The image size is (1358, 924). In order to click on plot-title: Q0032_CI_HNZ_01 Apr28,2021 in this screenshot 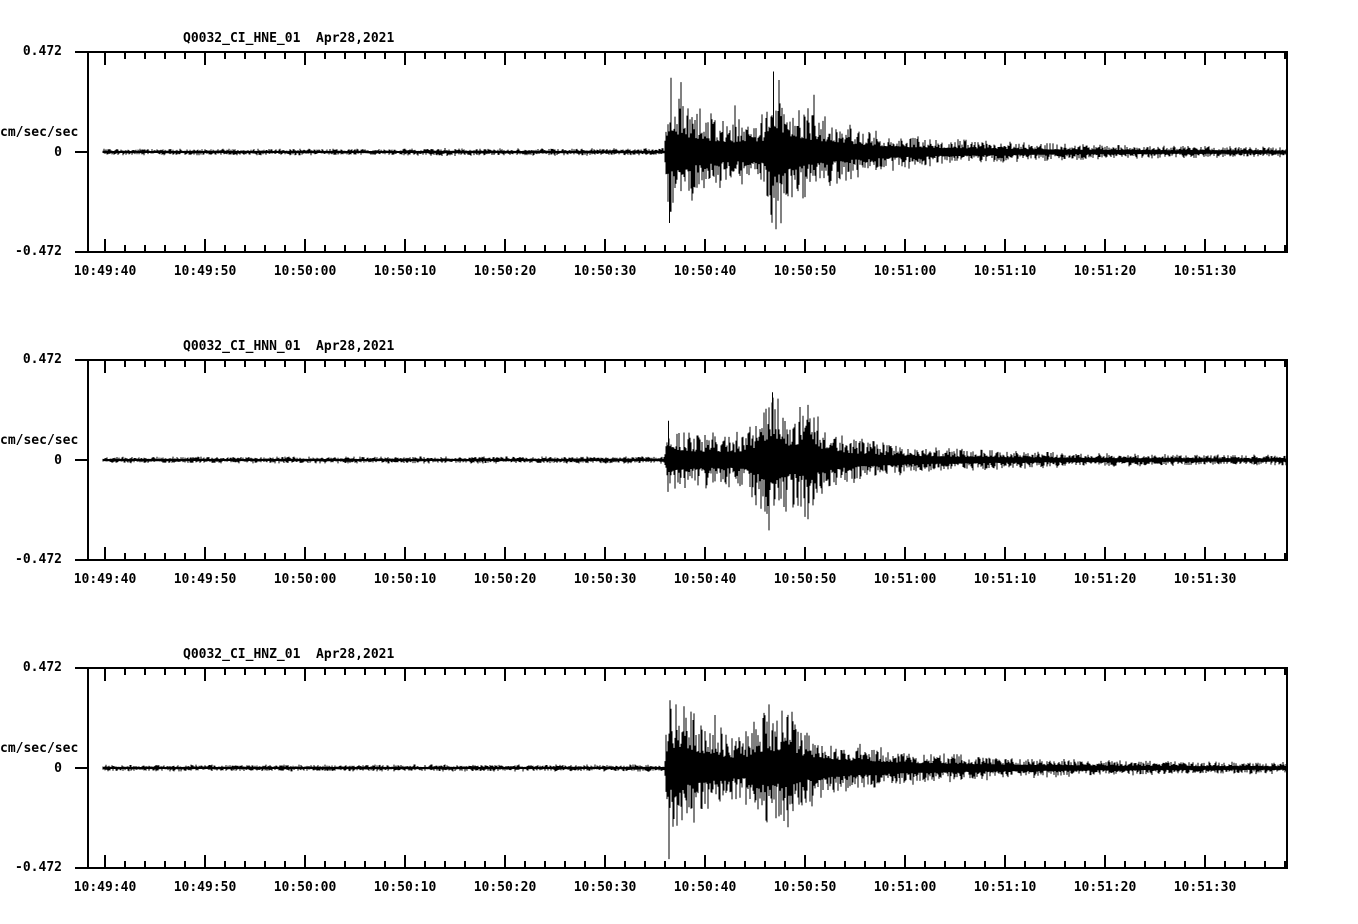, I will do `click(289, 654)`.